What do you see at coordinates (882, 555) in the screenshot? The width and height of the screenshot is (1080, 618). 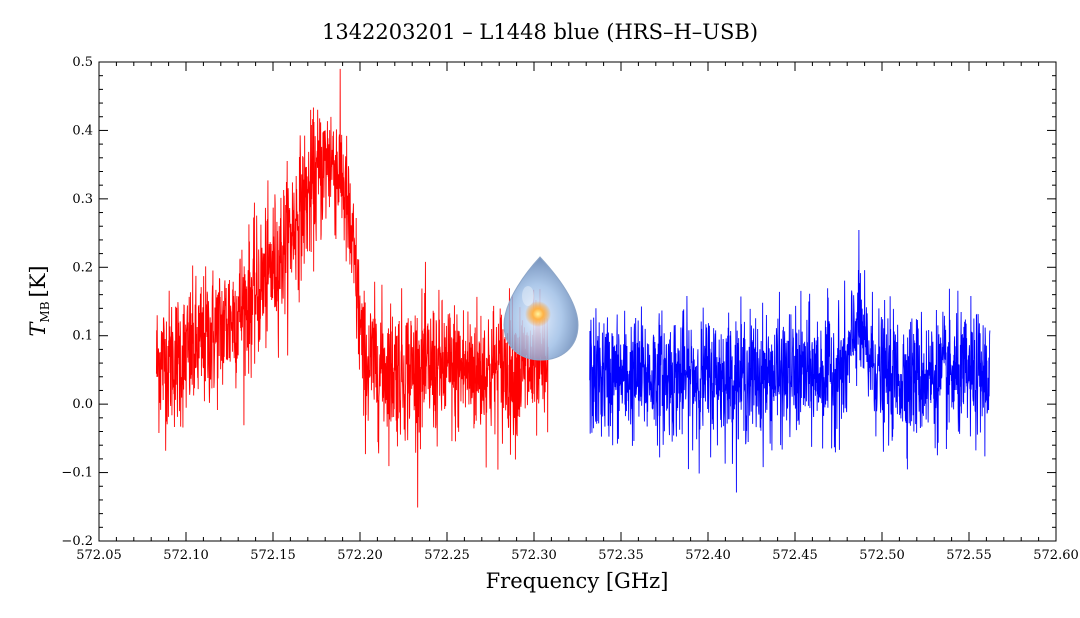 I see `tick-label: 572.50` at bounding box center [882, 555].